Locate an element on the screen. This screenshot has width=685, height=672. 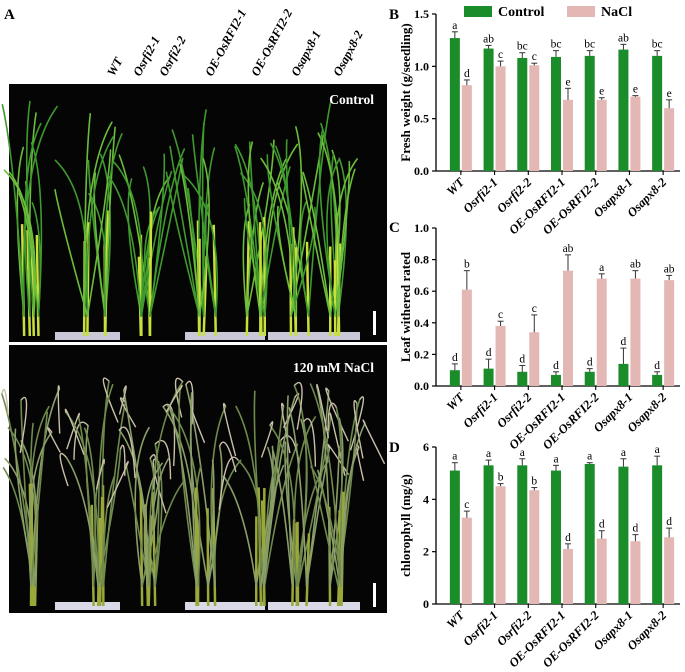
control-scale-bar is located at coordinates (374, 323).